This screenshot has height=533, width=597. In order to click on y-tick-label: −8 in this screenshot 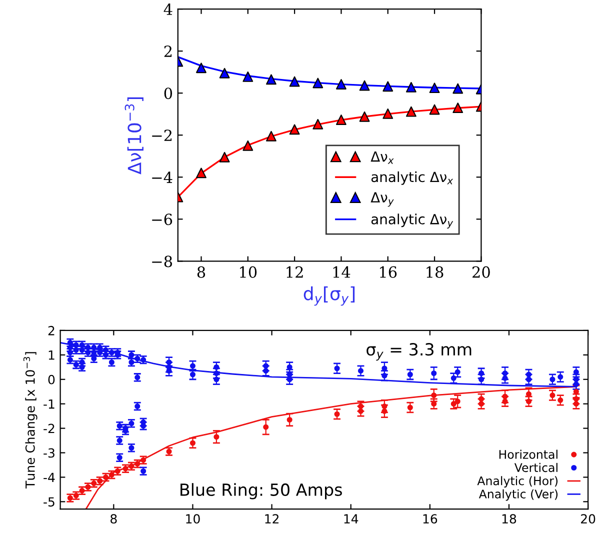, I will do `click(162, 262)`.